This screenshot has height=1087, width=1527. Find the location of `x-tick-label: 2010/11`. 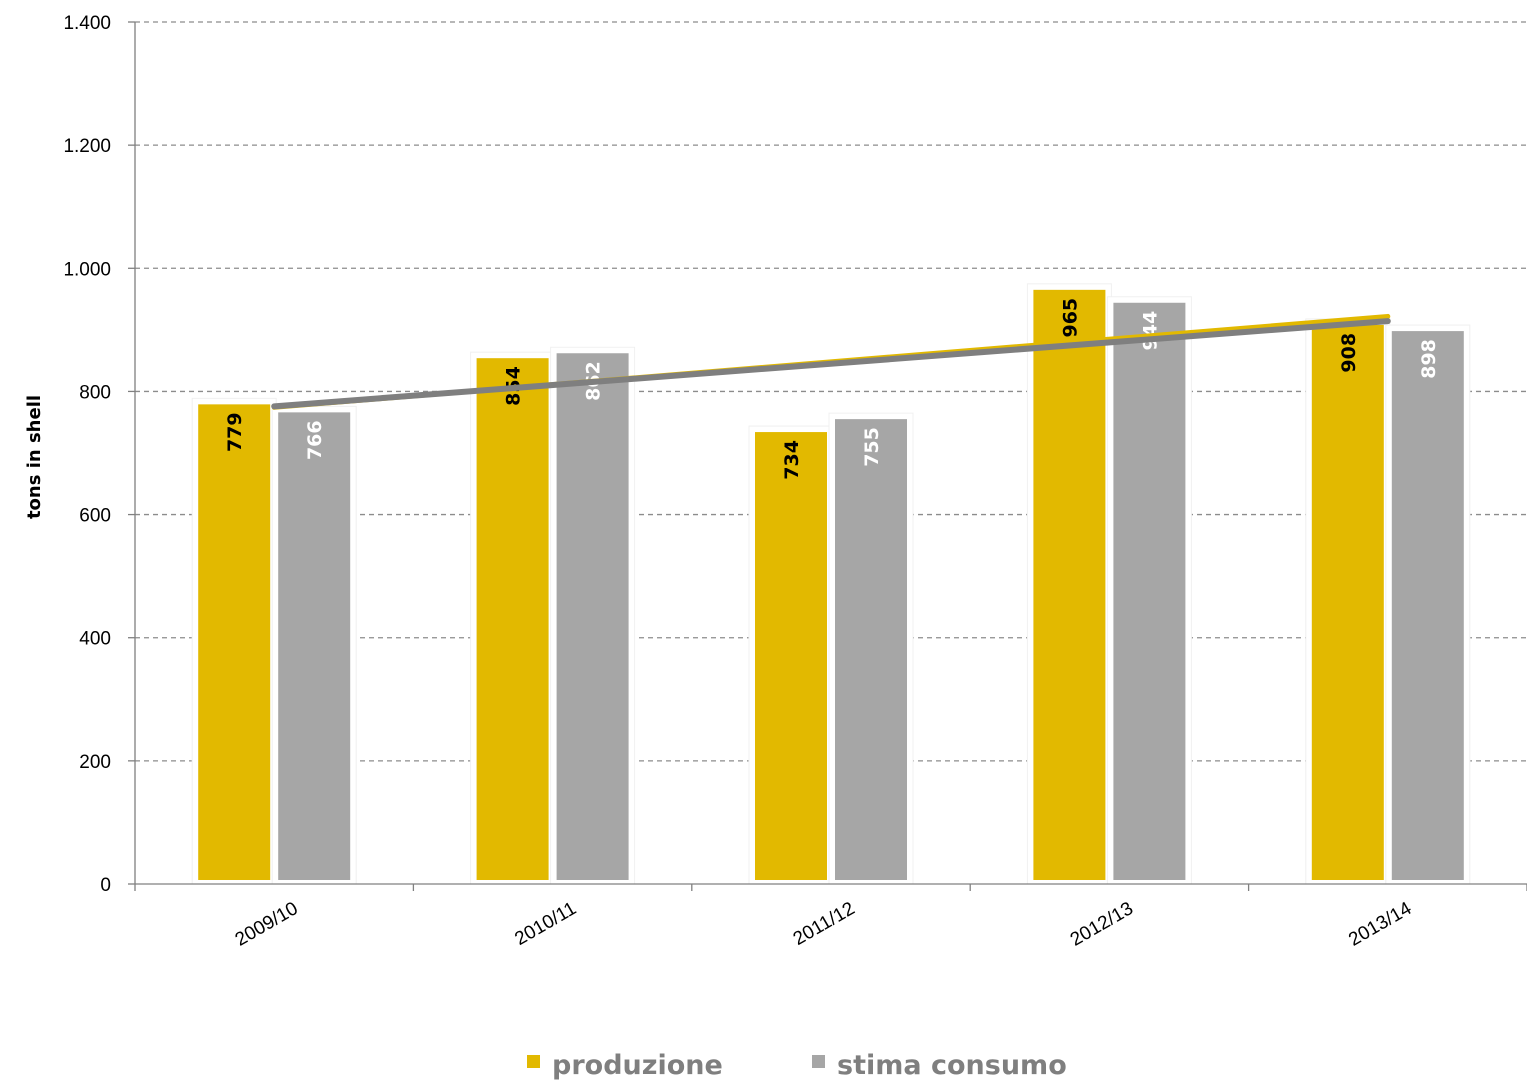

x-tick-label: 2010/11 is located at coordinates (545, 924).